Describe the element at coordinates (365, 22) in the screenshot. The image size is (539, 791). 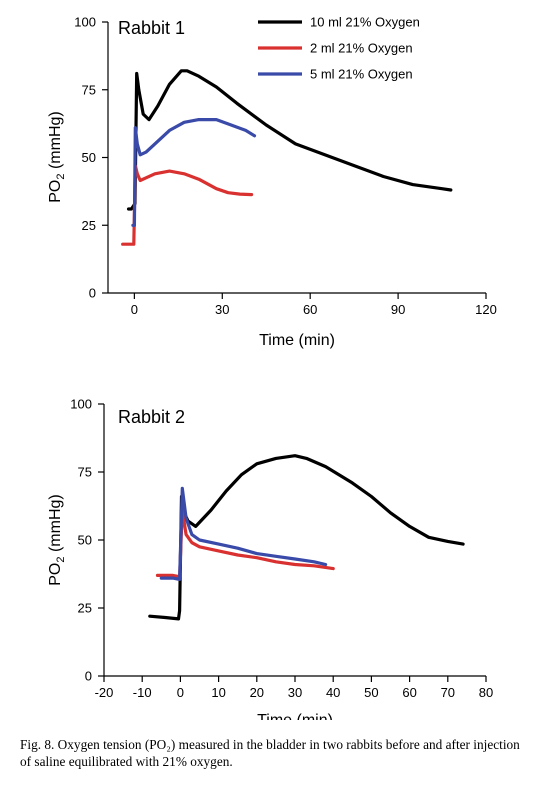
I see `legend-label: 10 ml 21% Oxygen` at that location.